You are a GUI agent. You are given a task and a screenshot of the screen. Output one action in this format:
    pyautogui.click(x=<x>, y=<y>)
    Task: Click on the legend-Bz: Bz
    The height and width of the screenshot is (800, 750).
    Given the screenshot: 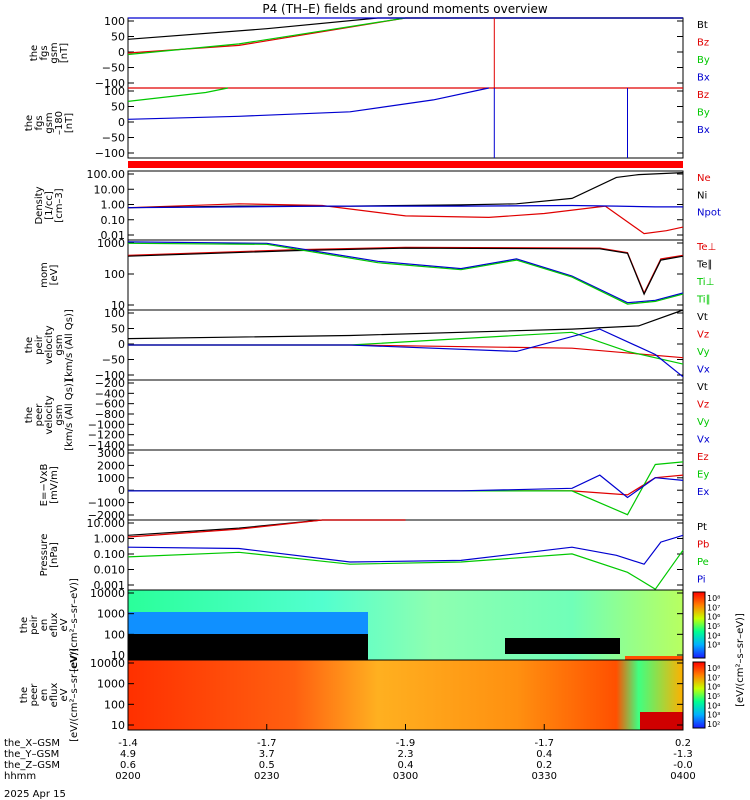 What is the action you would take?
    pyautogui.click(x=703, y=95)
    